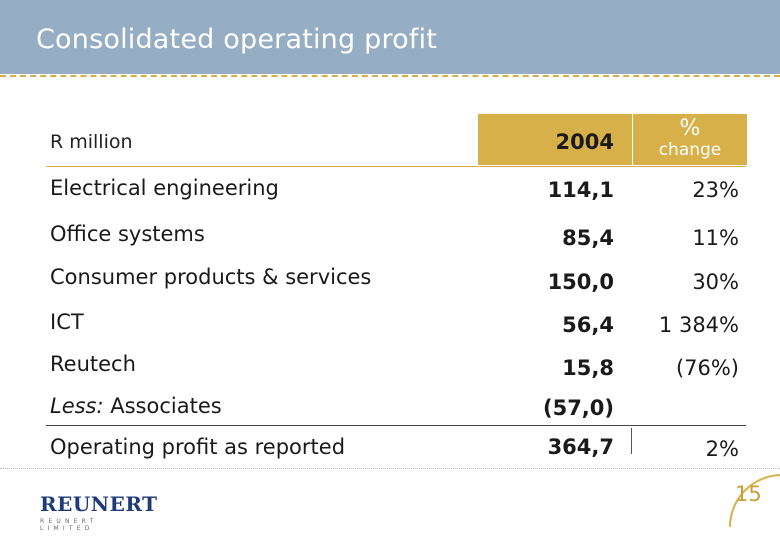  I want to click on page-number-arc-icon, so click(754, 500).